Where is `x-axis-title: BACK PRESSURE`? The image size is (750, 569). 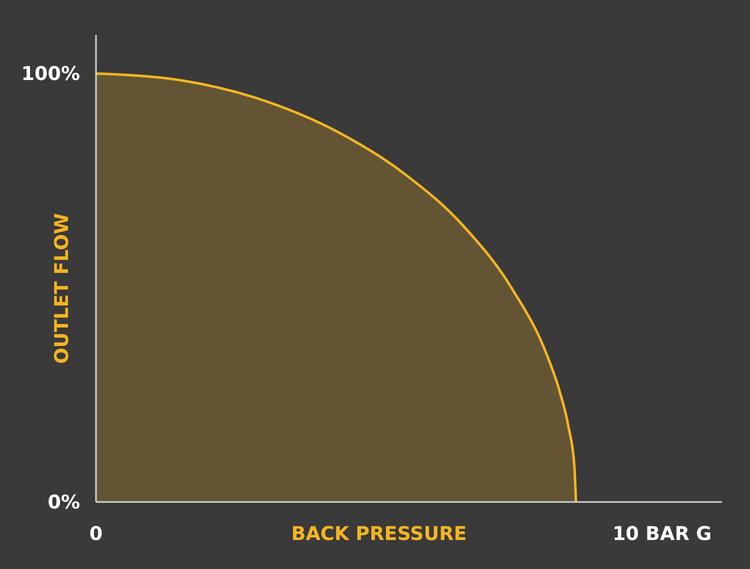
x-axis-title: BACK PRESSURE is located at coordinates (379, 534).